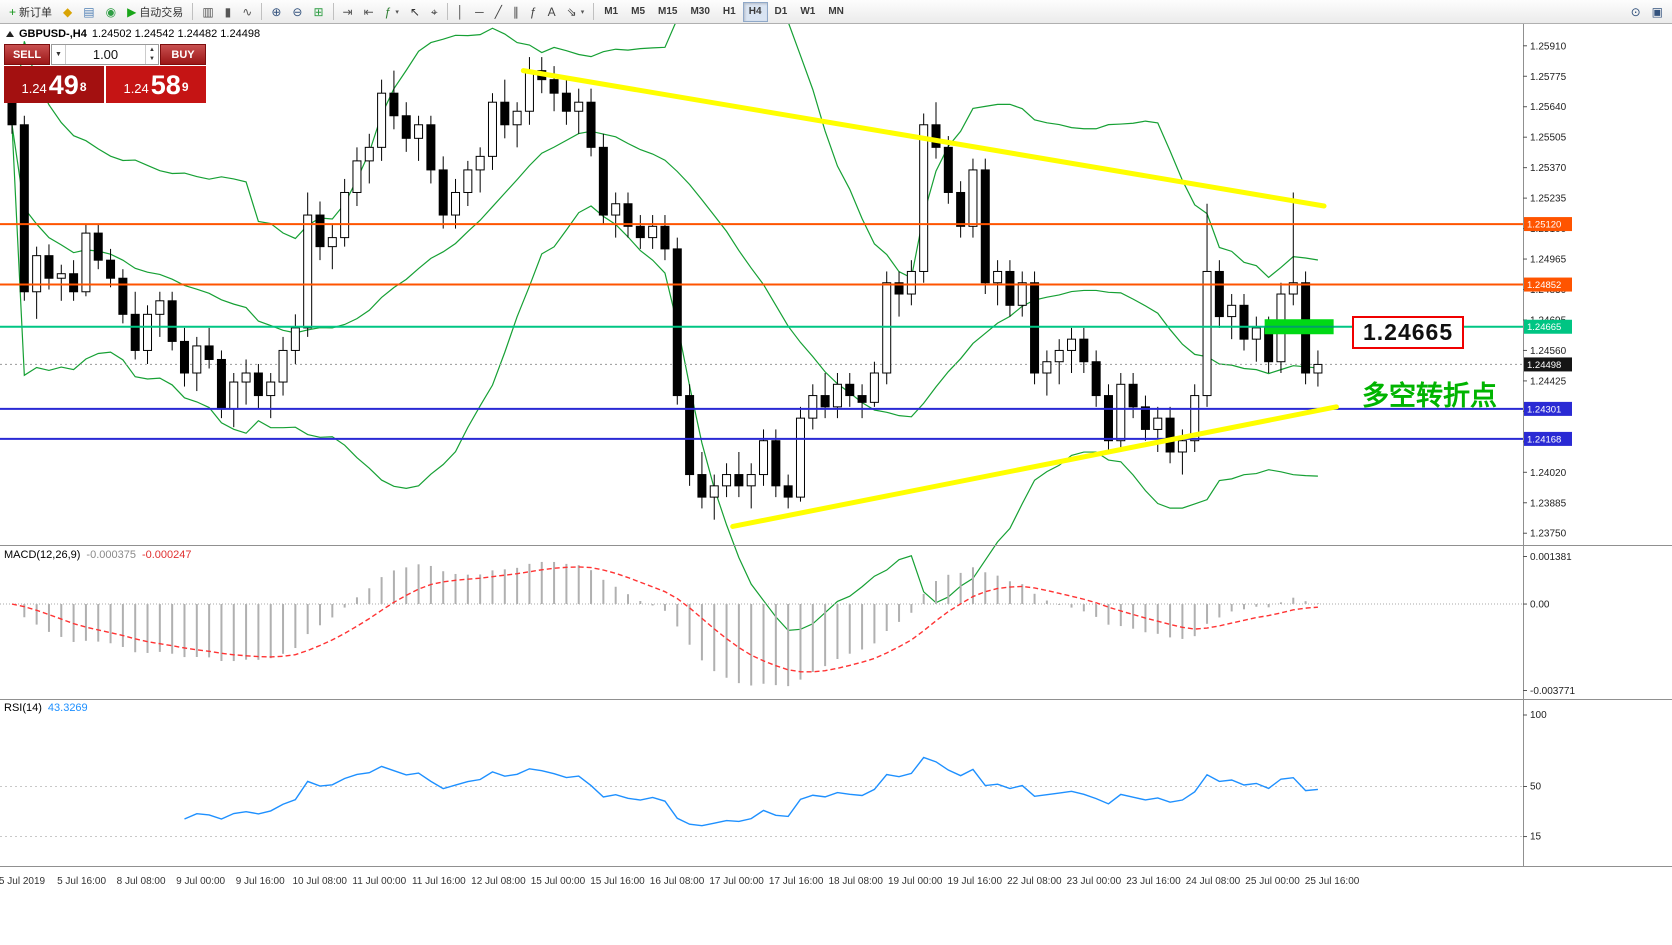  Describe the element at coordinates (533, 12) in the screenshot. I see `fibonacci-button: ƒ` at that location.